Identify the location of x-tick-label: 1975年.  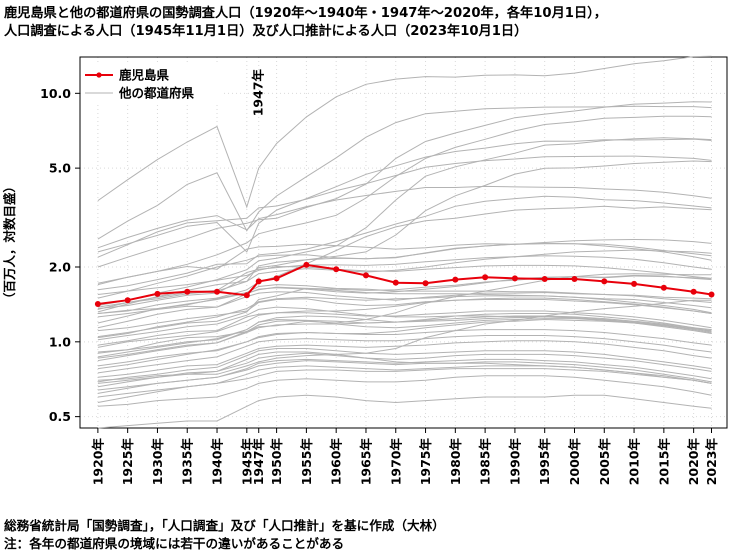
(425, 462).